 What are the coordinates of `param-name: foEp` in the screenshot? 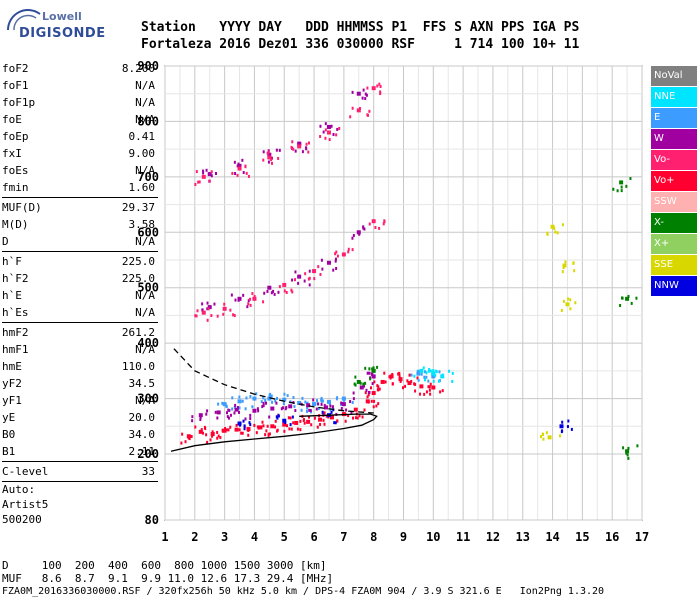 It's located at (15, 136).